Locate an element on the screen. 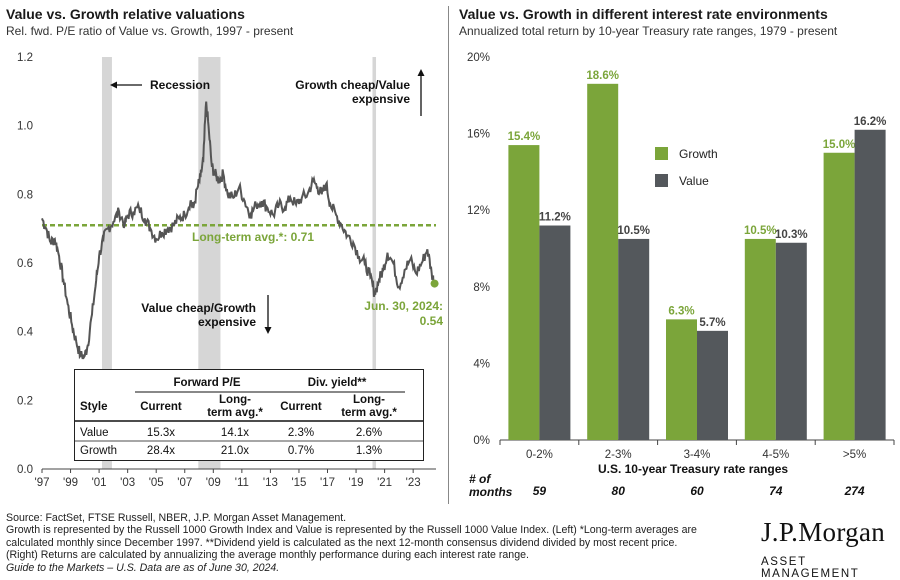 The image size is (900, 580). left-xtick-label: '21 is located at coordinates (384, 483).